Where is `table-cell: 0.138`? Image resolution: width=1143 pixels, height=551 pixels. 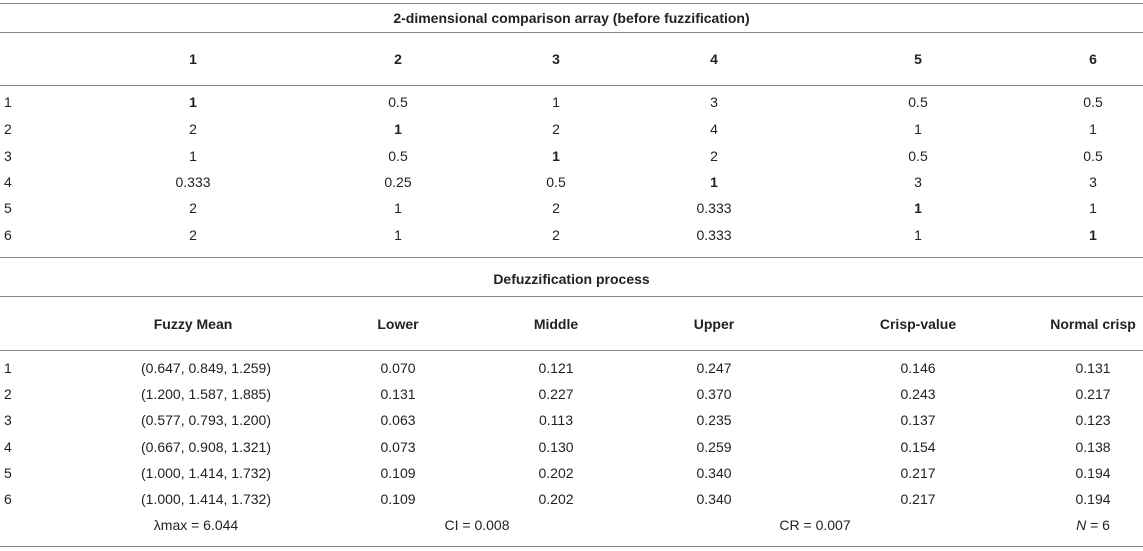
table-cell: 0.138 is located at coordinates (1093, 447).